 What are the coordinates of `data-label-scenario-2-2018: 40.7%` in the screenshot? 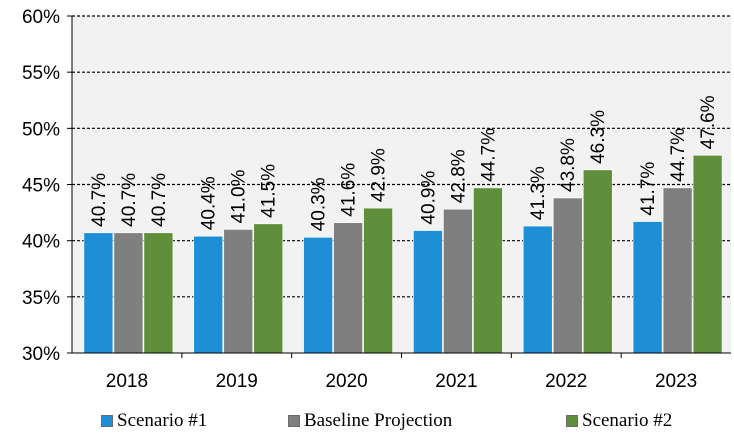 It's located at (159, 200).